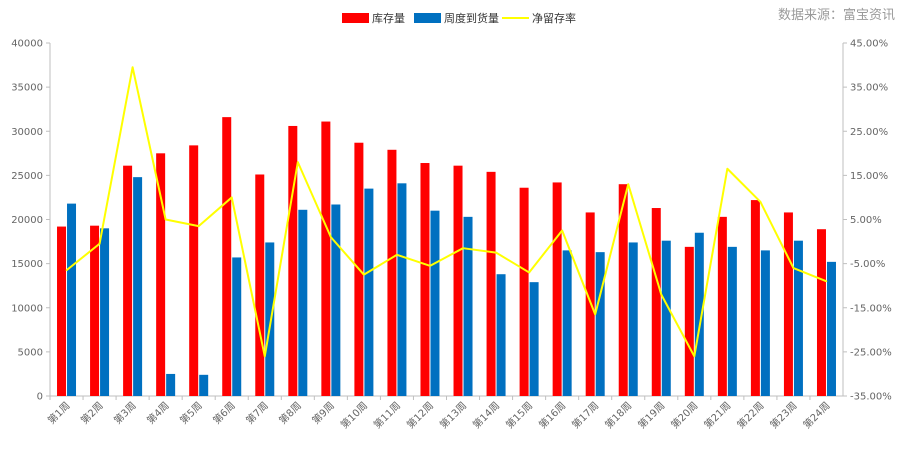  Describe the element at coordinates (257, 413) in the screenshot. I see `x-tick-label: 第7周` at that location.